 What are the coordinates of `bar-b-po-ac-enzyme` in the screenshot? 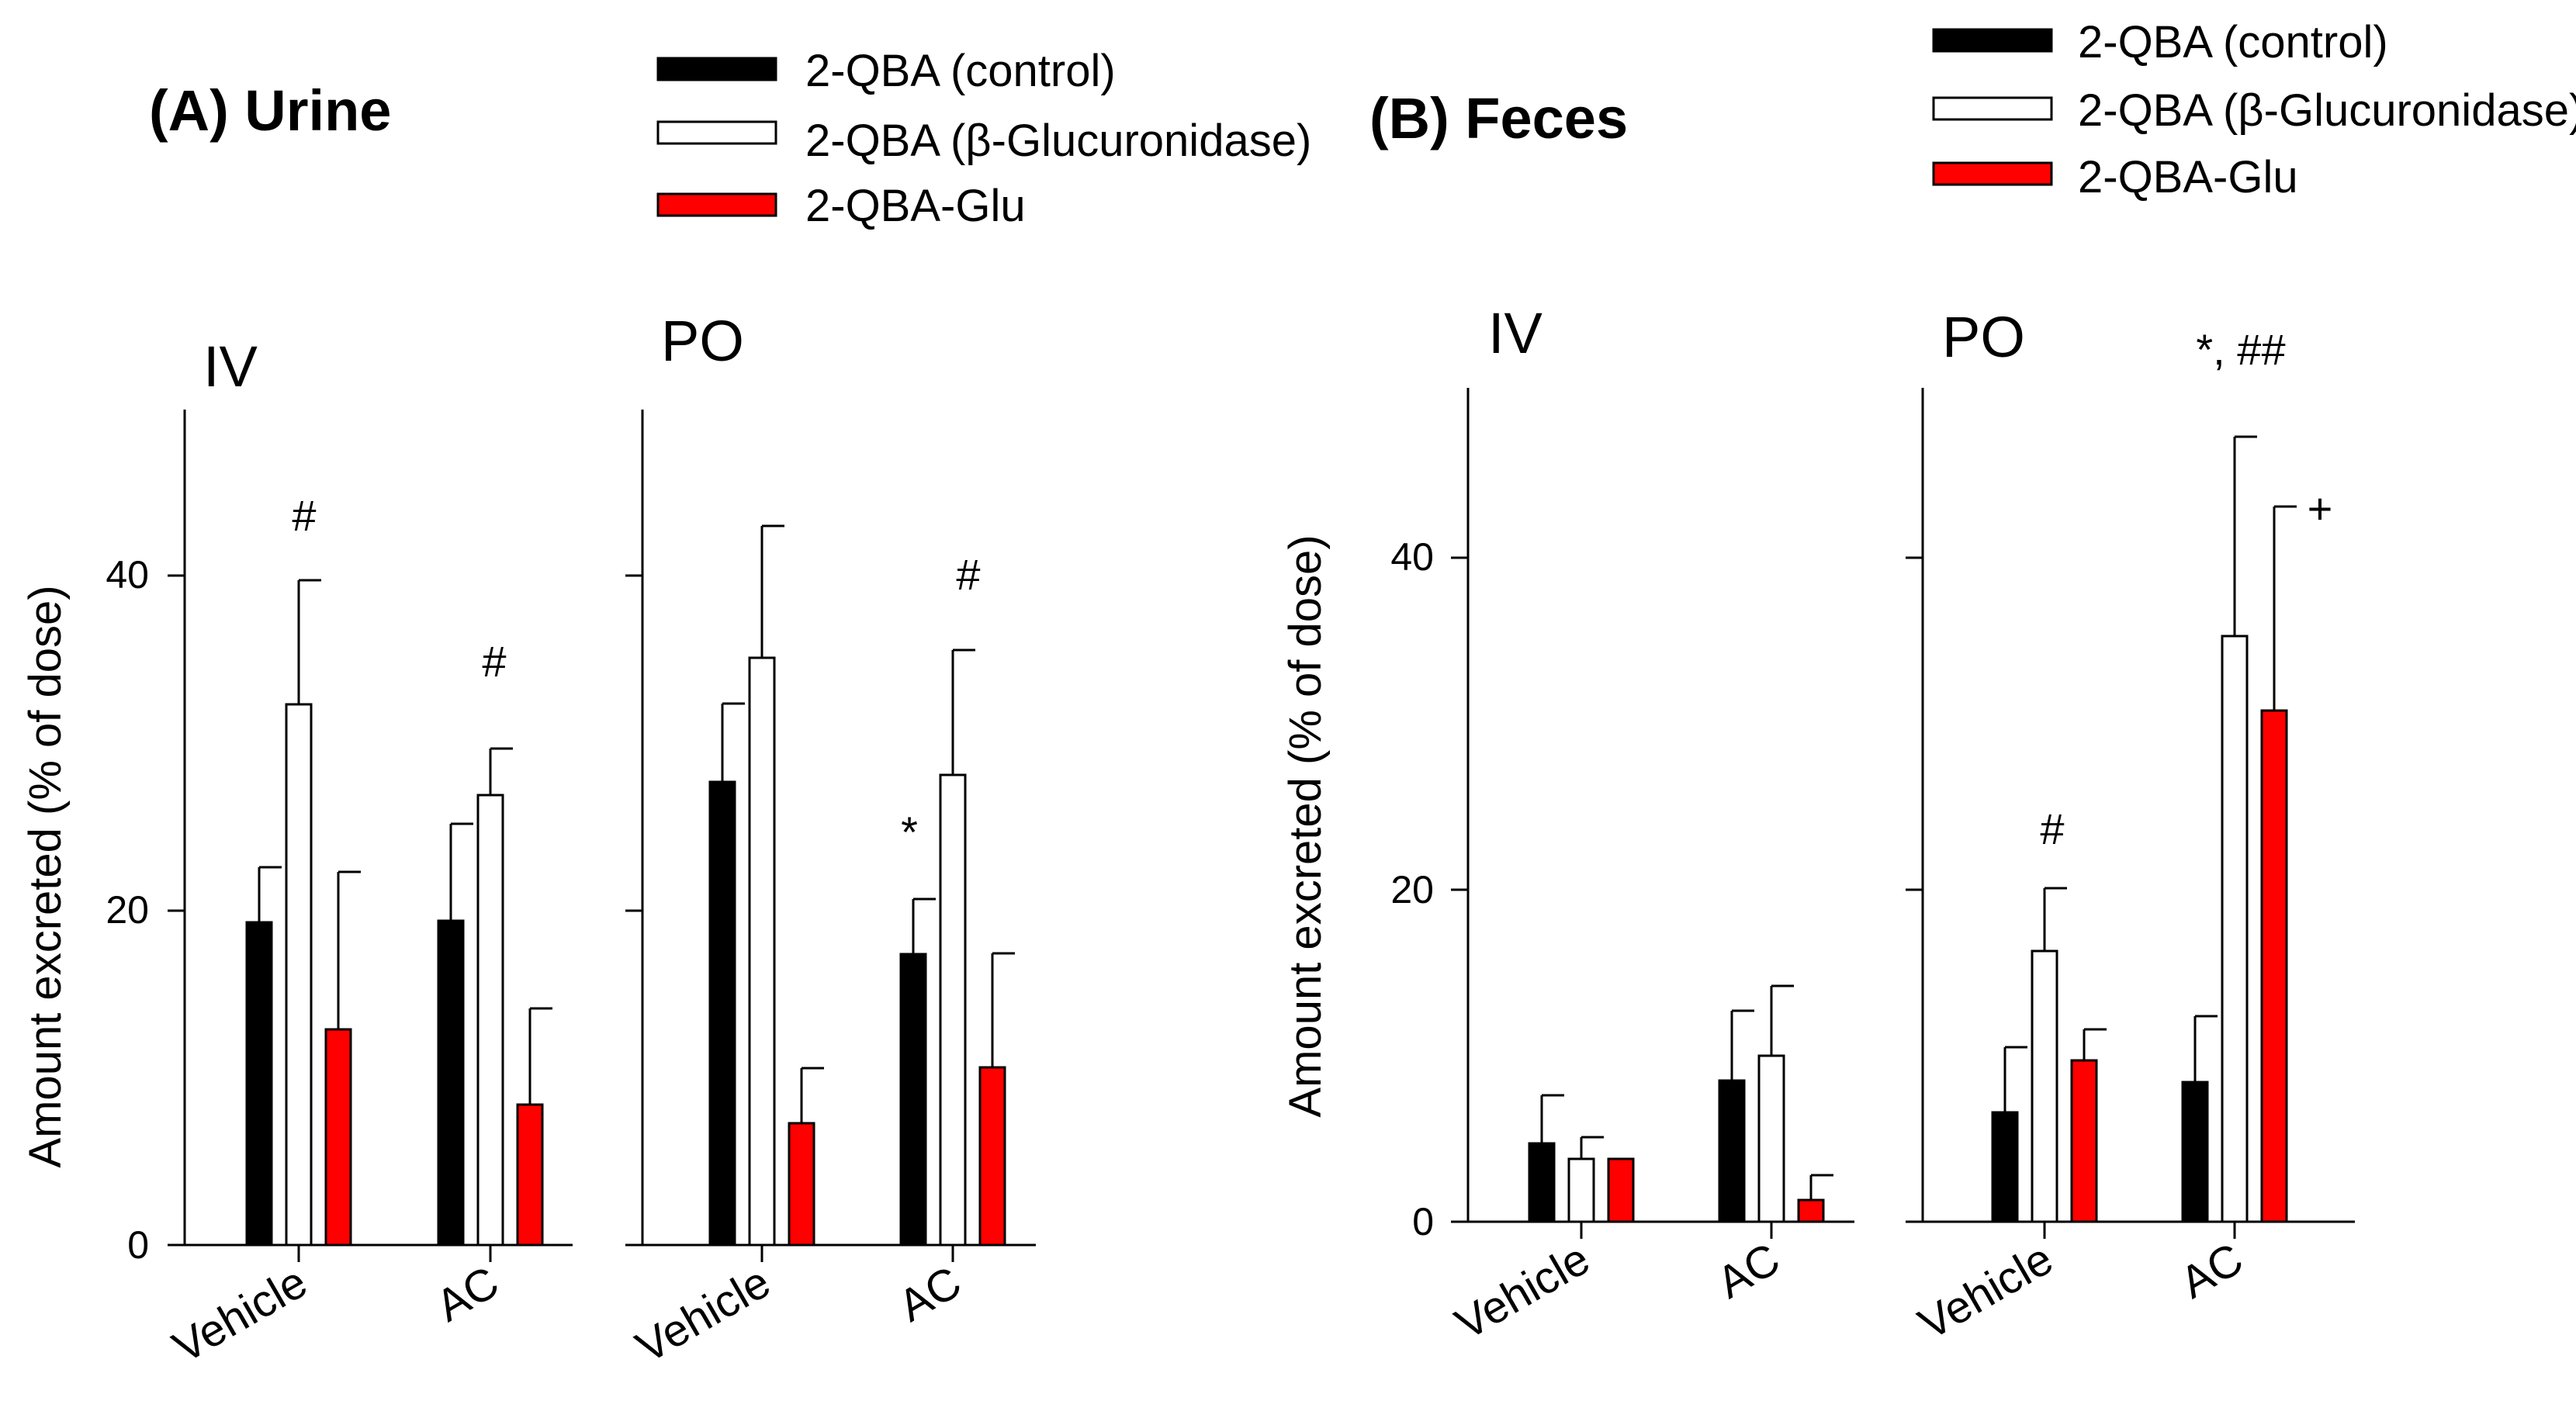 It's located at (2235, 929).